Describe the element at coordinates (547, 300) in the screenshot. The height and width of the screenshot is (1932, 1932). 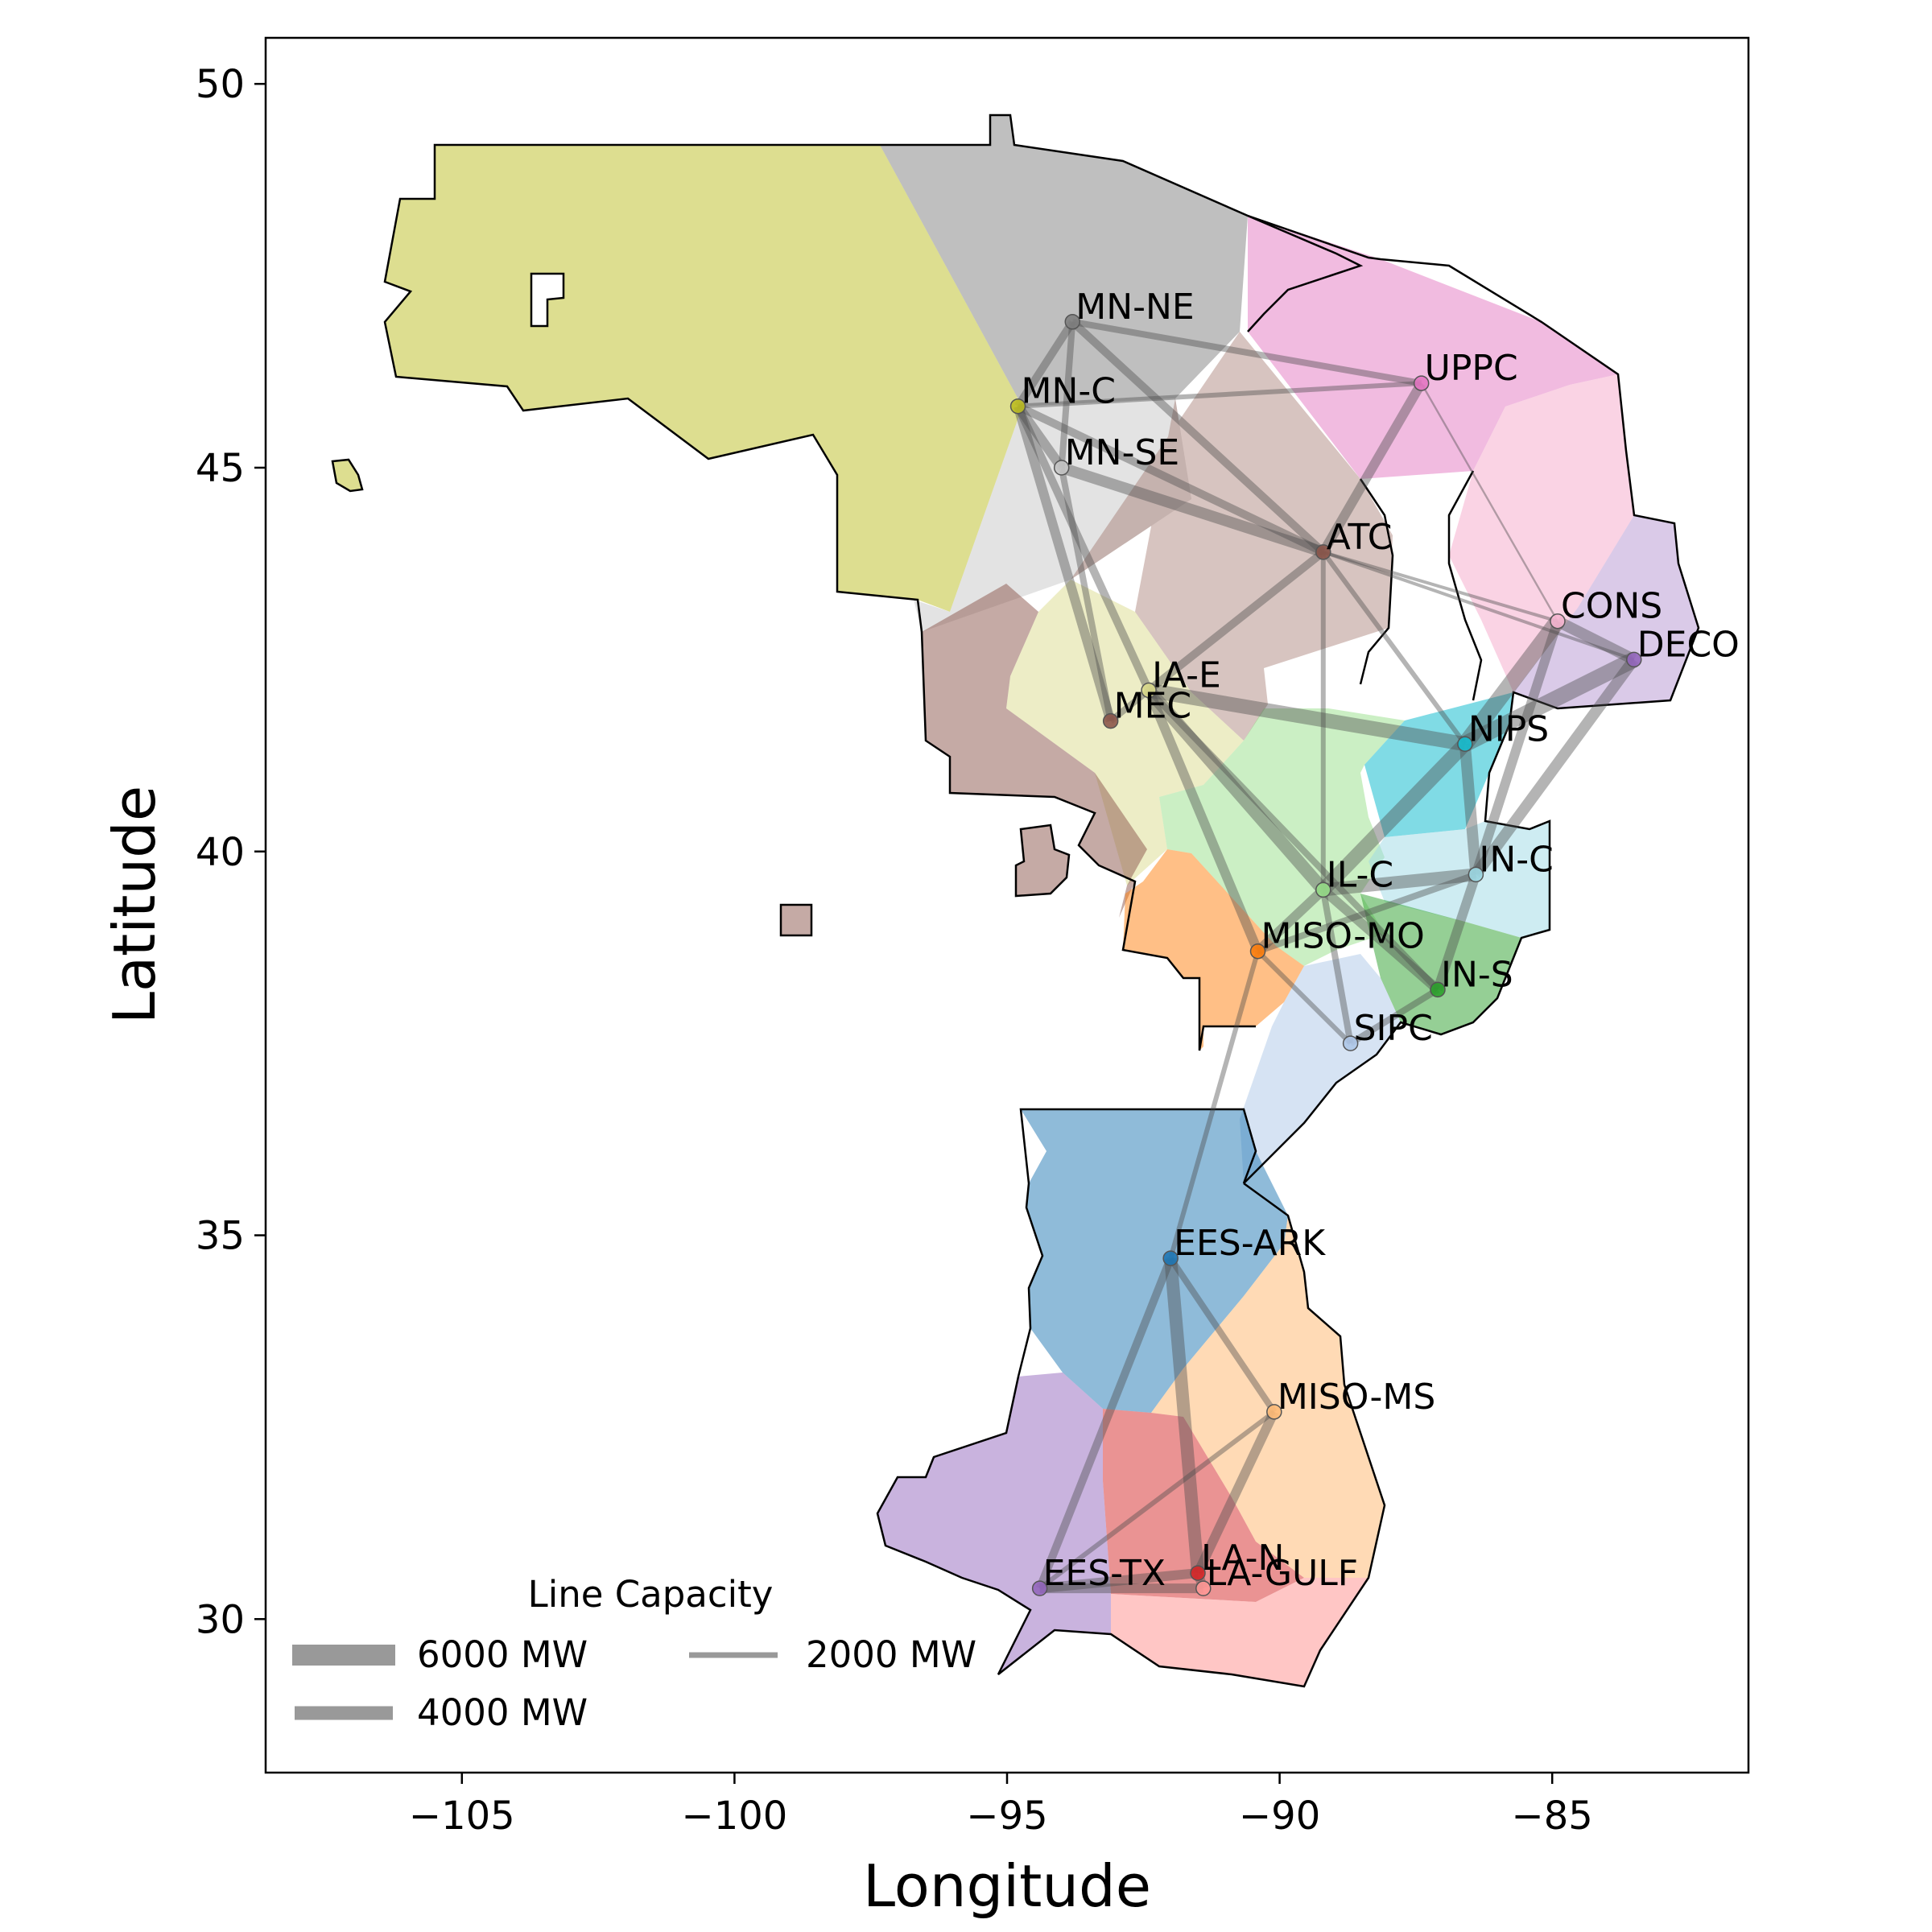
I see `mn-c-hole-outline` at that location.